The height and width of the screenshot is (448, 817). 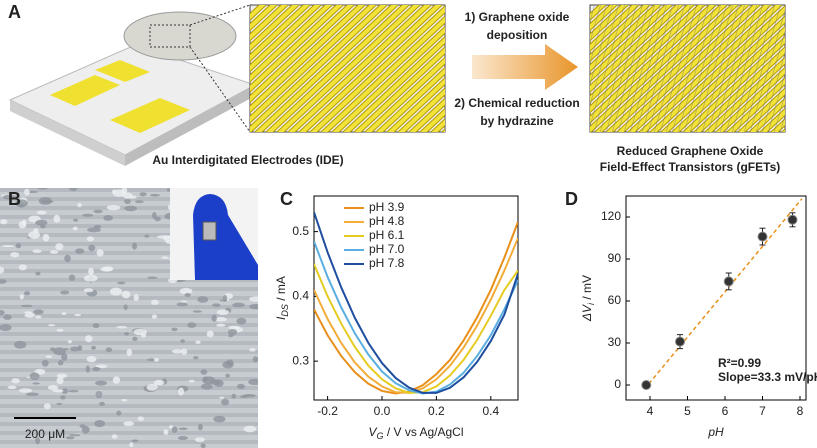 What do you see at coordinates (517, 17) in the screenshot?
I see `step-text: 1) Graphene oxide` at bounding box center [517, 17].